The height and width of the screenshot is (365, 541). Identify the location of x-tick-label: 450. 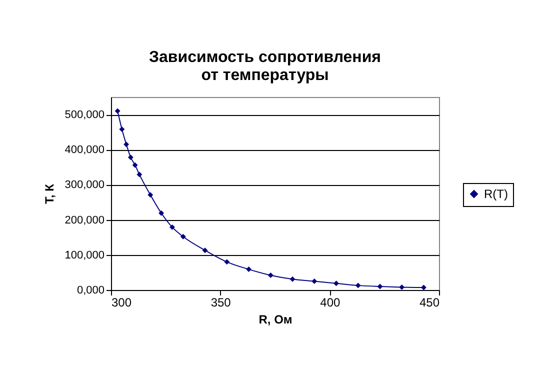
(429, 303).